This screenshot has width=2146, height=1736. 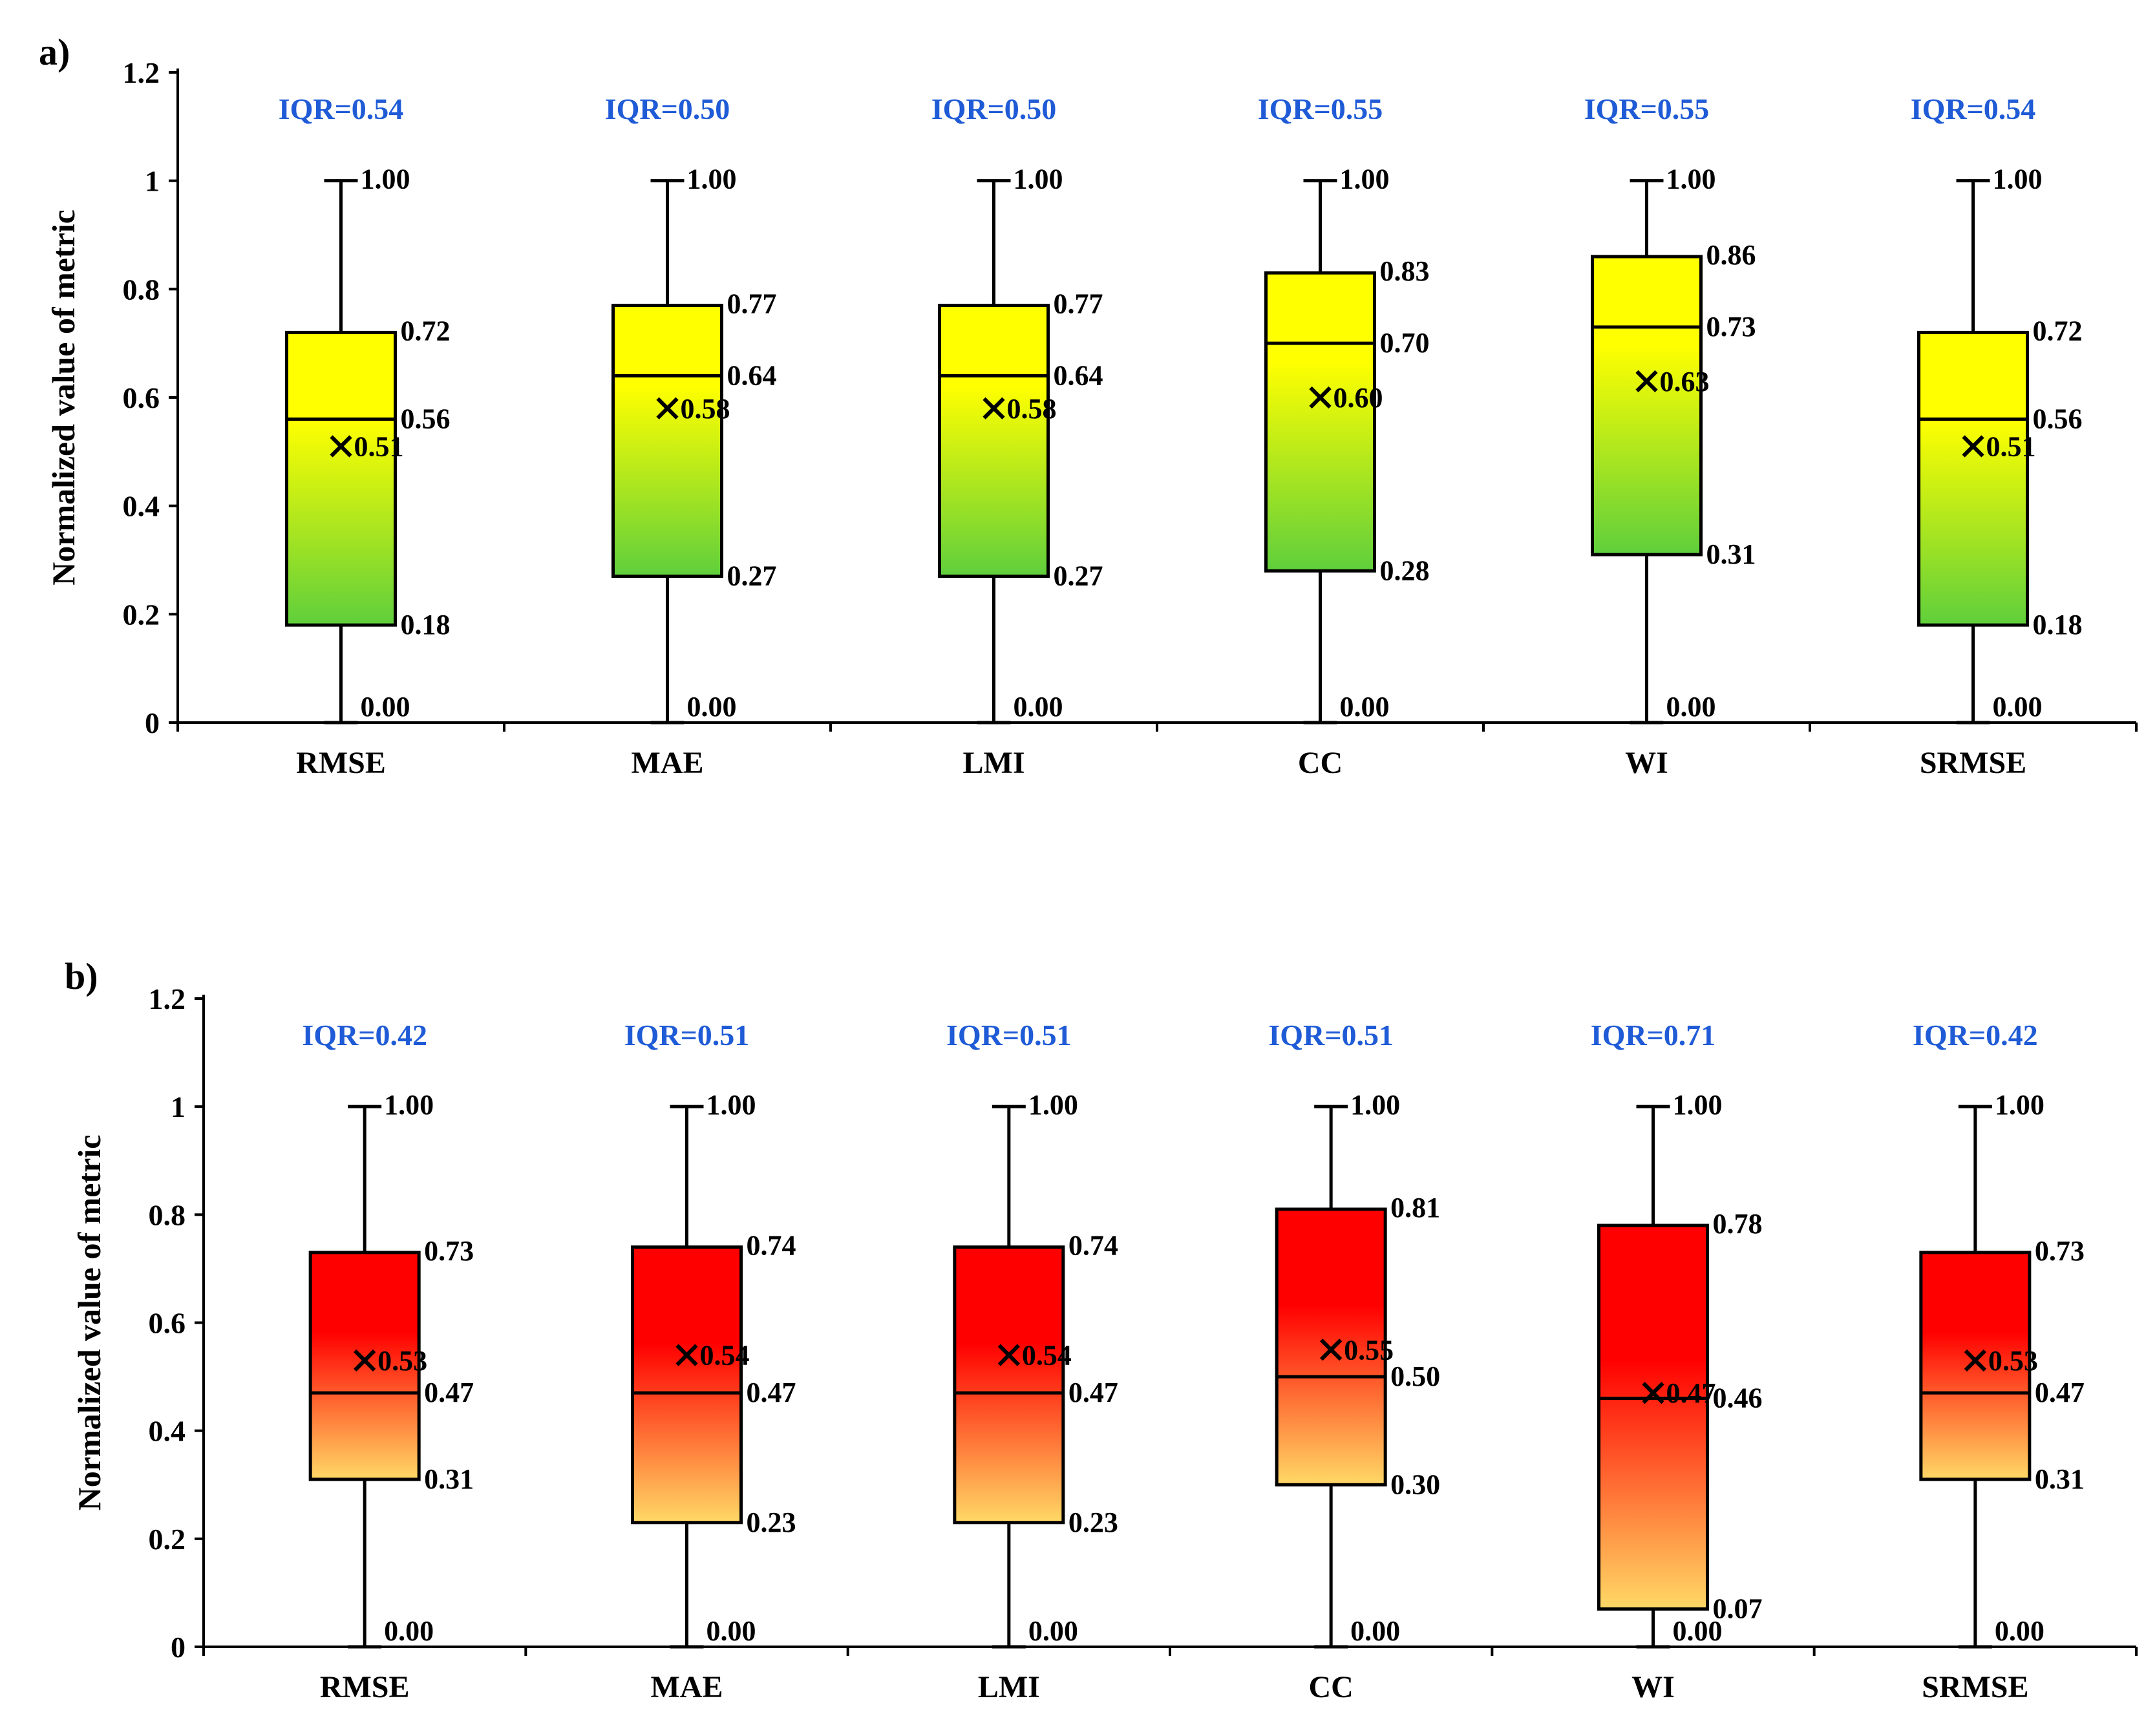 What do you see at coordinates (1677, 1361) in the screenshot?
I see `box-wi: 1.00 0.78 0.460.47 0.070.00 IQR=0.71 WI` at bounding box center [1677, 1361].